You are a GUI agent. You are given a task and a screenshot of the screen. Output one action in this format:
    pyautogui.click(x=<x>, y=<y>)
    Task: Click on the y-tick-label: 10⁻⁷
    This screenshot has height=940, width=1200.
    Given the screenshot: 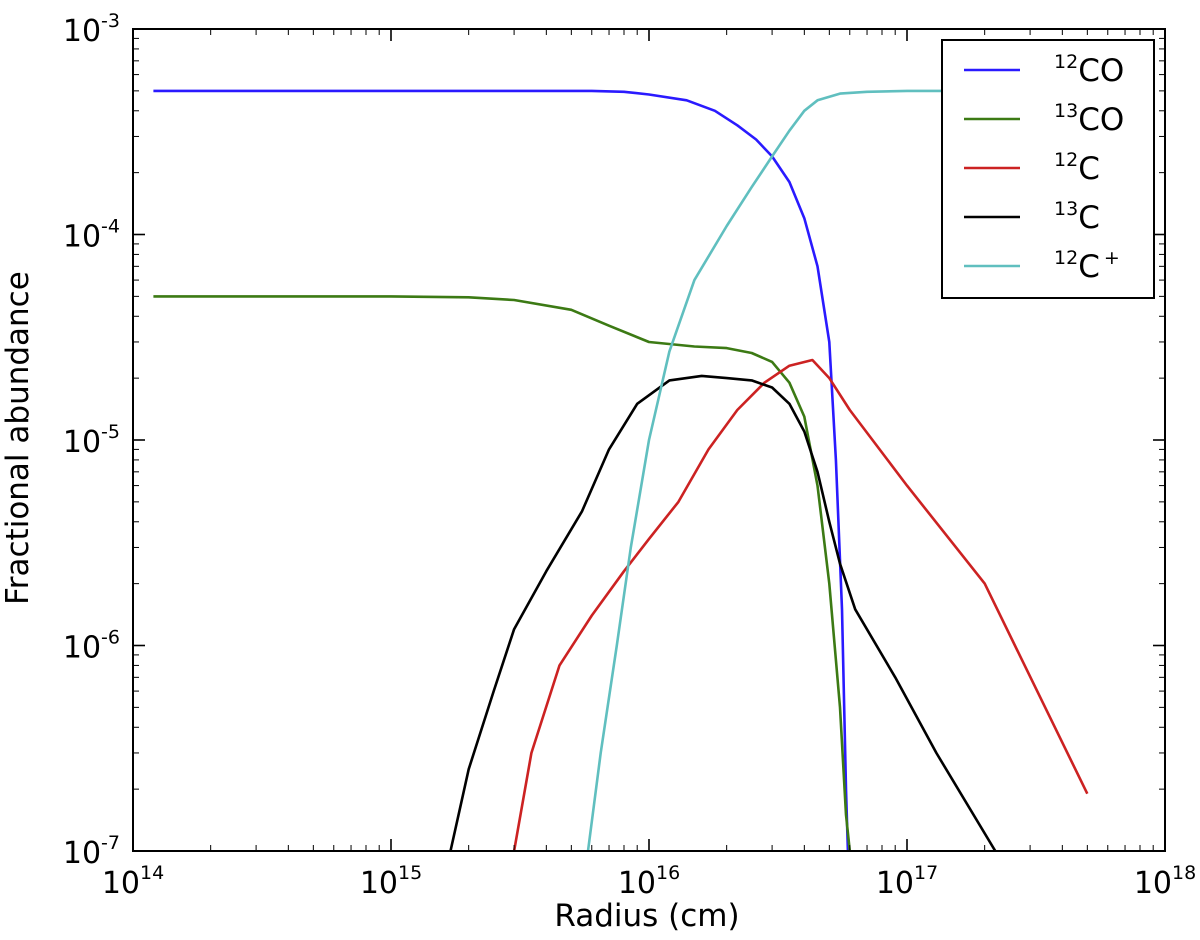 What is the action you would take?
    pyautogui.click(x=91, y=851)
    